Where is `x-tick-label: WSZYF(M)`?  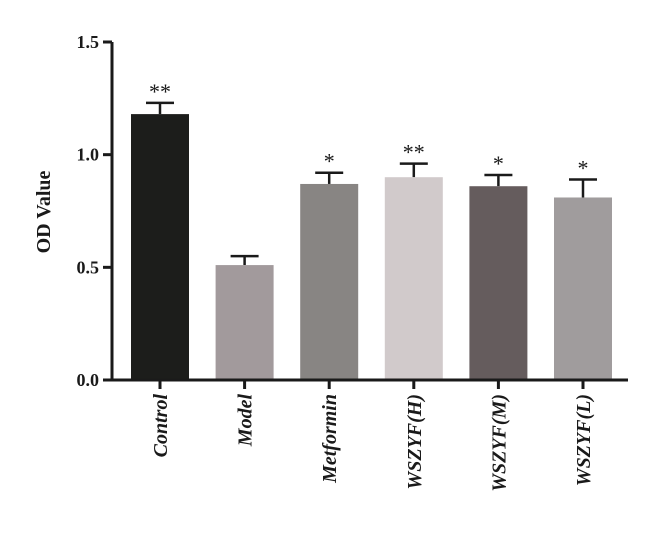 x-tick-label: WSZYF(M) is located at coordinates (499, 443).